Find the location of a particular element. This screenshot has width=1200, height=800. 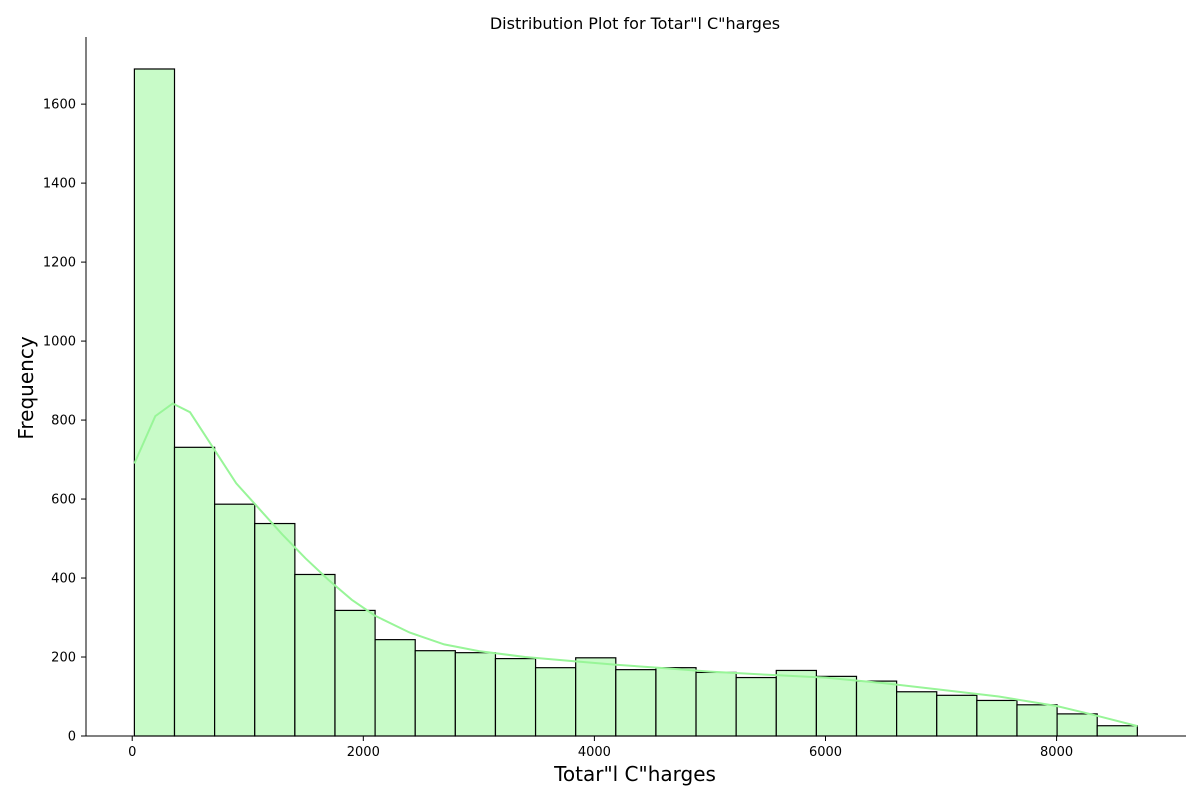

x-tick-label: 6000 is located at coordinates (825, 752).